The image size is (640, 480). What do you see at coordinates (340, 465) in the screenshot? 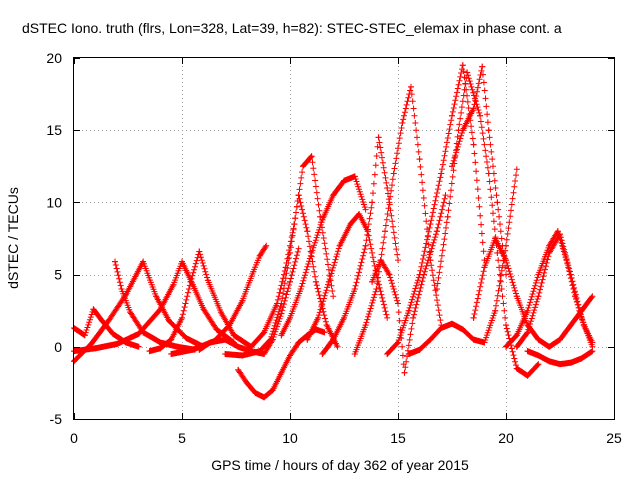
I see `x-axis-label: GPS time / hours of day 362 of year 2015` at bounding box center [340, 465].